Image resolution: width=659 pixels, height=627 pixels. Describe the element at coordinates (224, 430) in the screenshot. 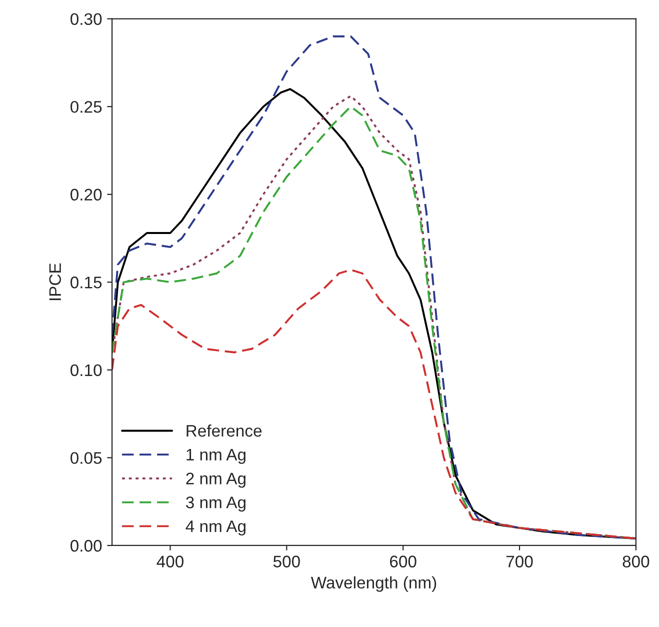

I see `legend-label: Reference` at that location.